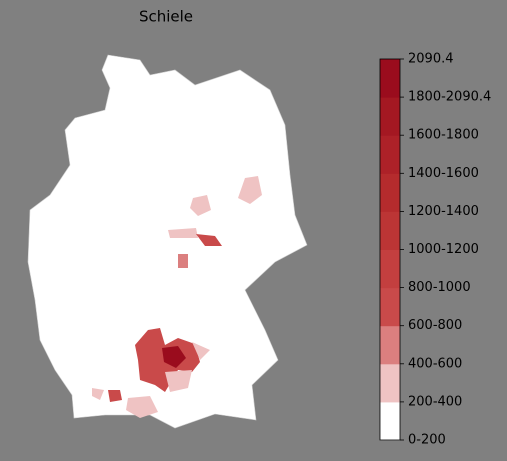 This screenshot has width=507, height=461. Describe the element at coordinates (166, 17) in the screenshot. I see `map-title: Schiele` at that location.